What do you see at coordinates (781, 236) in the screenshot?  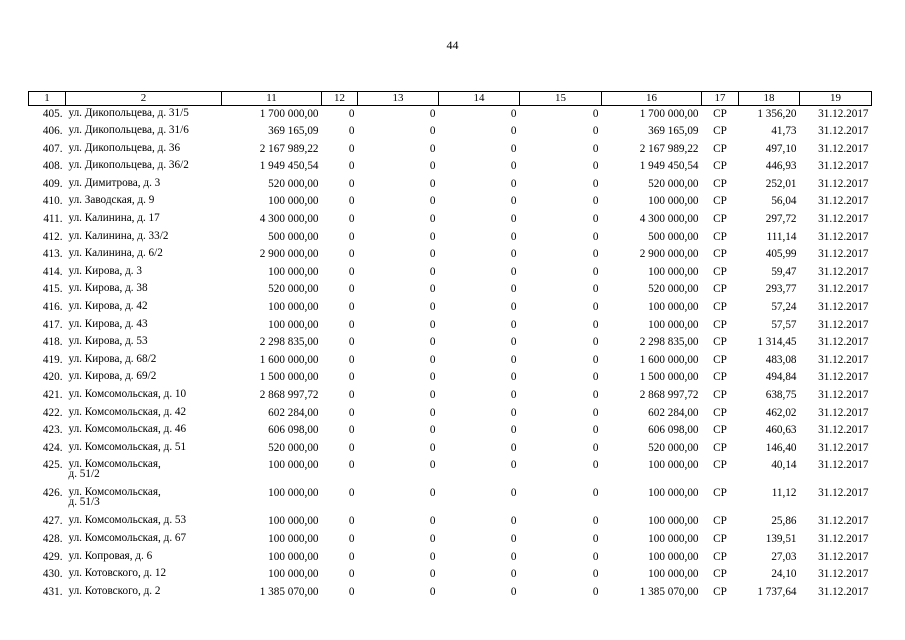 I see `col-18-cell: 111,14` at bounding box center [781, 236].